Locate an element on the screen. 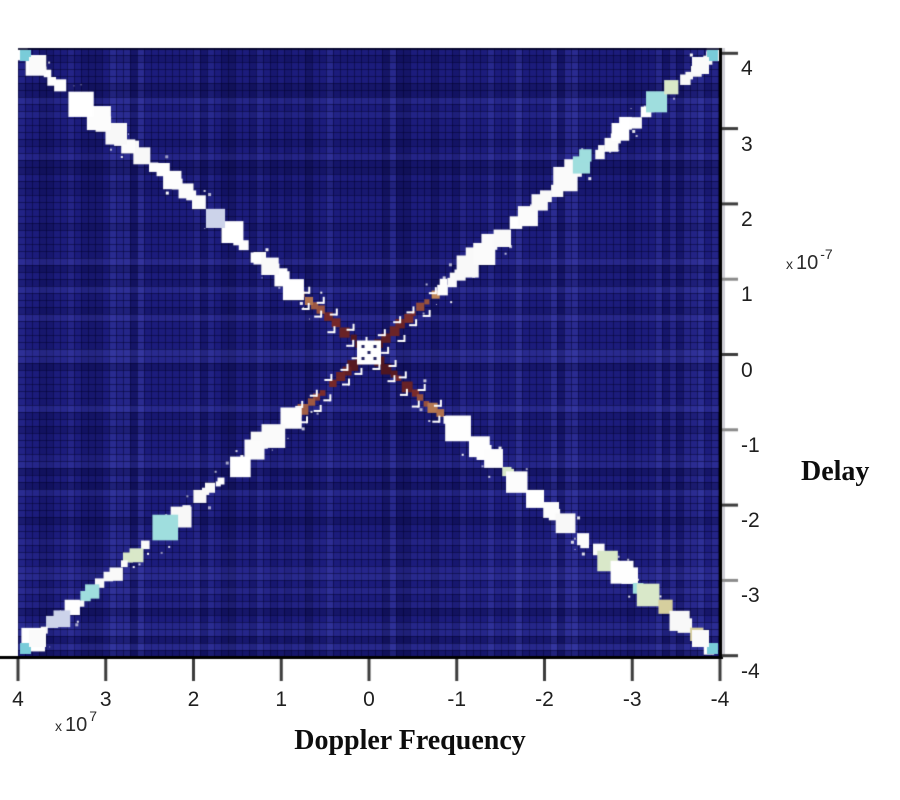 This screenshot has height=800, width=900. y-tick-label: 2 is located at coordinates (747, 219).